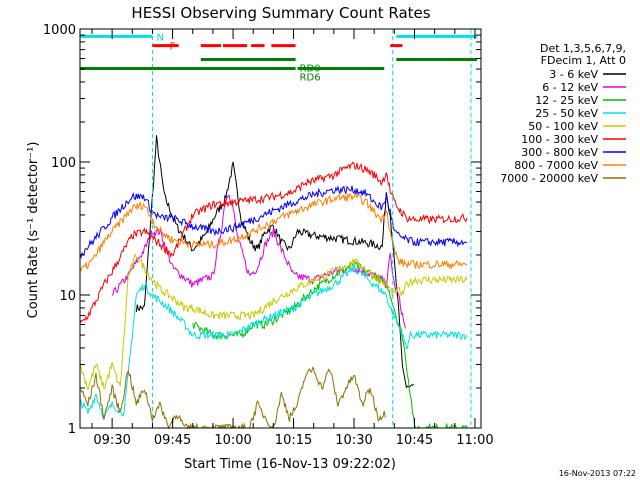 The height and width of the screenshot is (480, 640). What do you see at coordinates (172, 440) in the screenshot?
I see `x-tick-label: 09:45` at bounding box center [172, 440].